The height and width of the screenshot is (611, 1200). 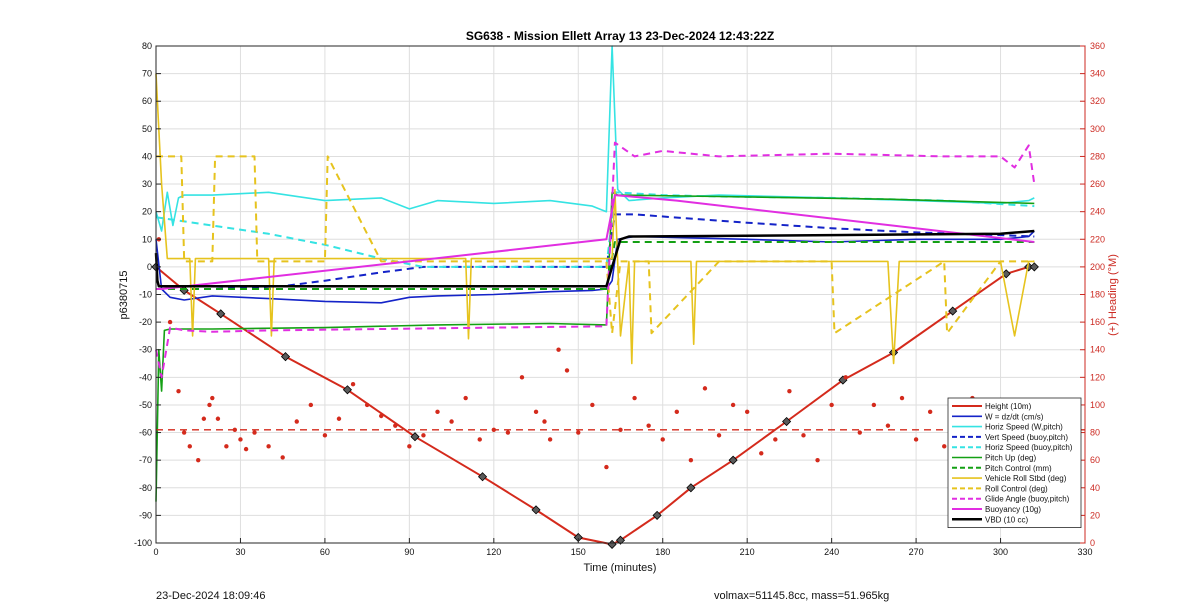 I want to click on legend-label: Vehicle Roll Stbd (deg), so click(x=1026, y=478).